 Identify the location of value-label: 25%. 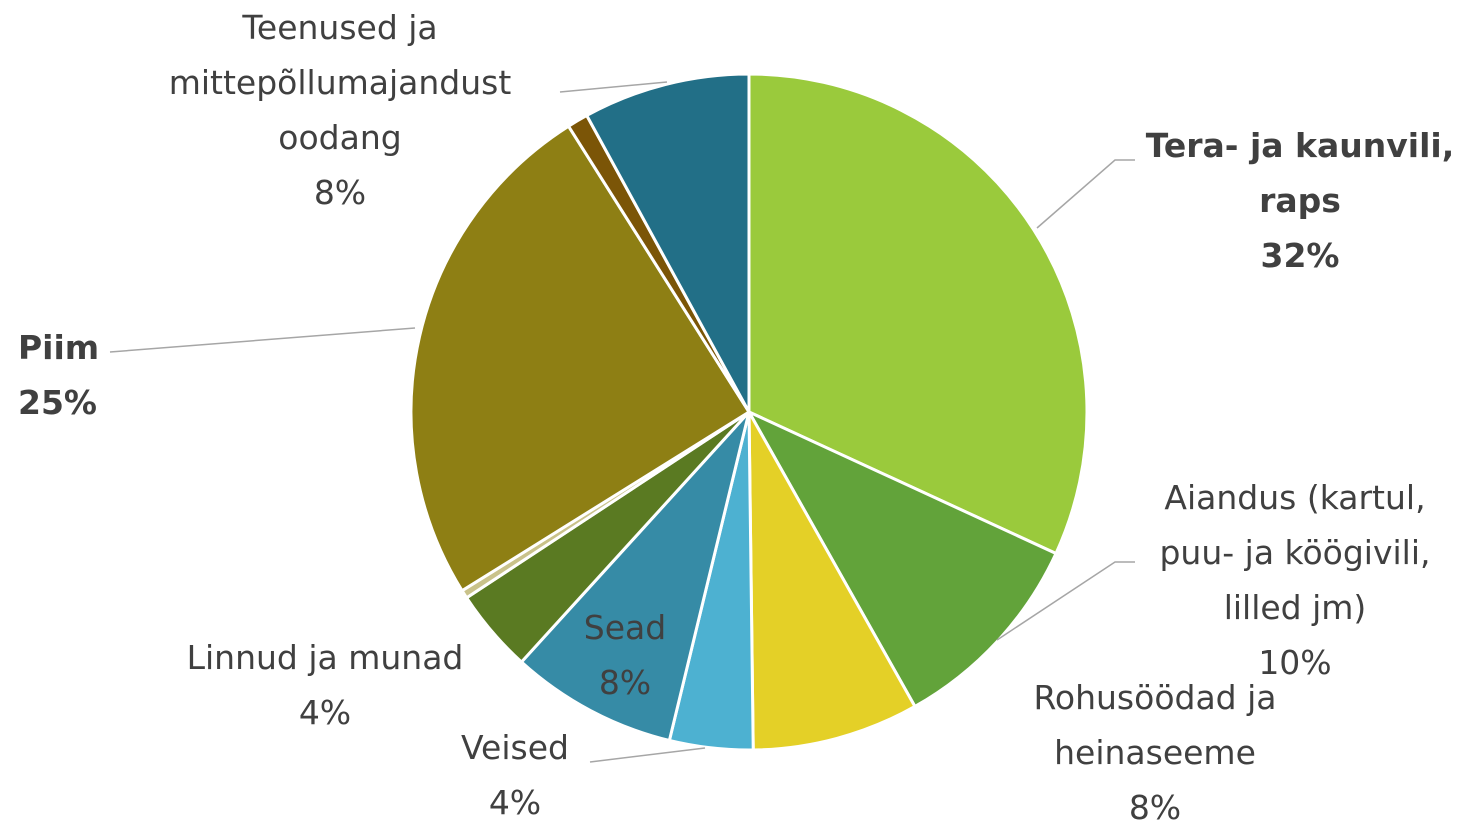
(57, 402).